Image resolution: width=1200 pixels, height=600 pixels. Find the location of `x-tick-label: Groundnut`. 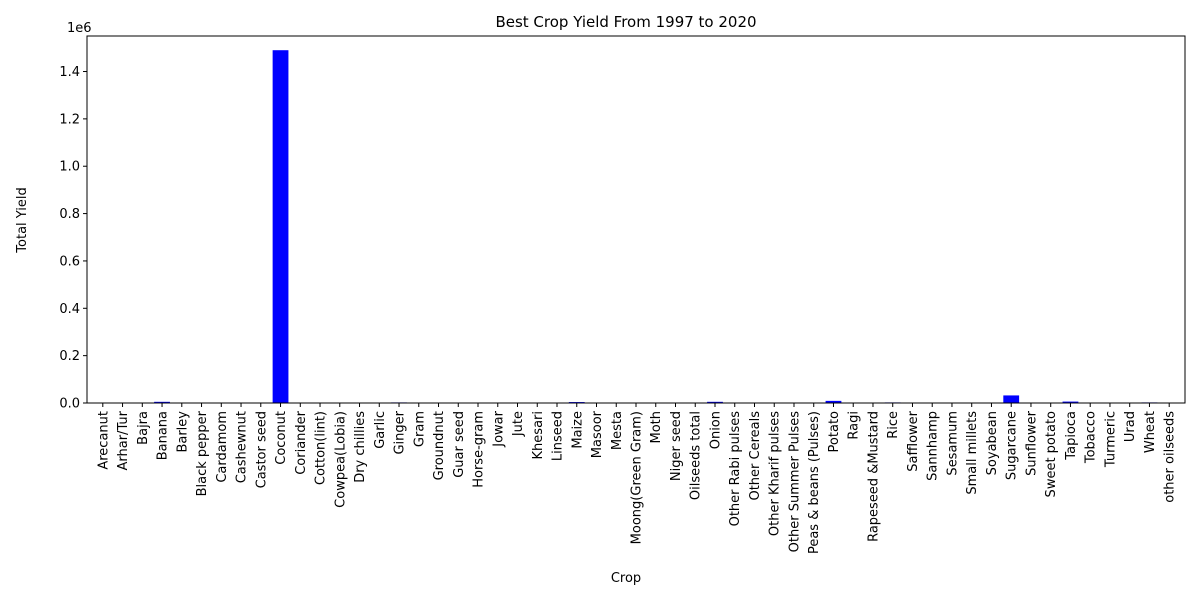

x-tick-label: Groundnut is located at coordinates (439, 445).